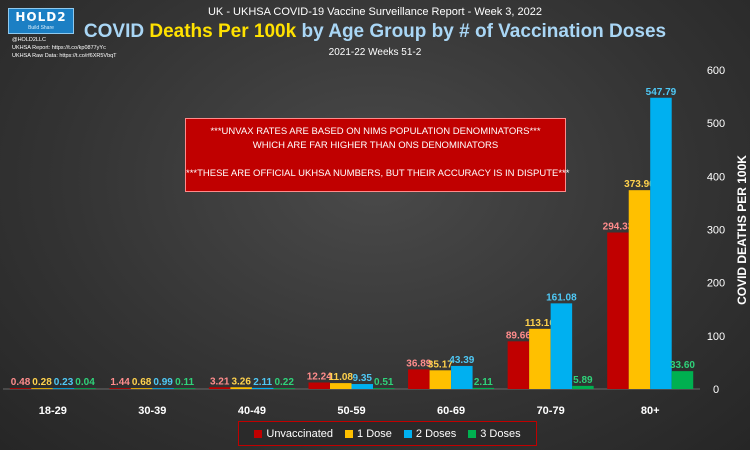  I want to click on logo-text: HOLD2, so click(41, 17).